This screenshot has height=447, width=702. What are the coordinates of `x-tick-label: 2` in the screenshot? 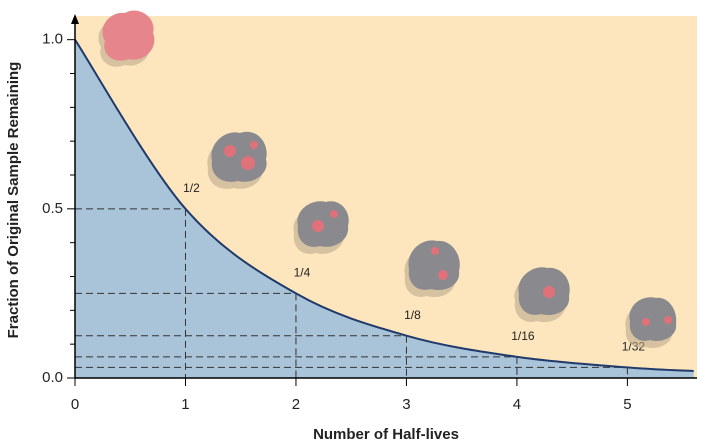 It's located at (296, 404).